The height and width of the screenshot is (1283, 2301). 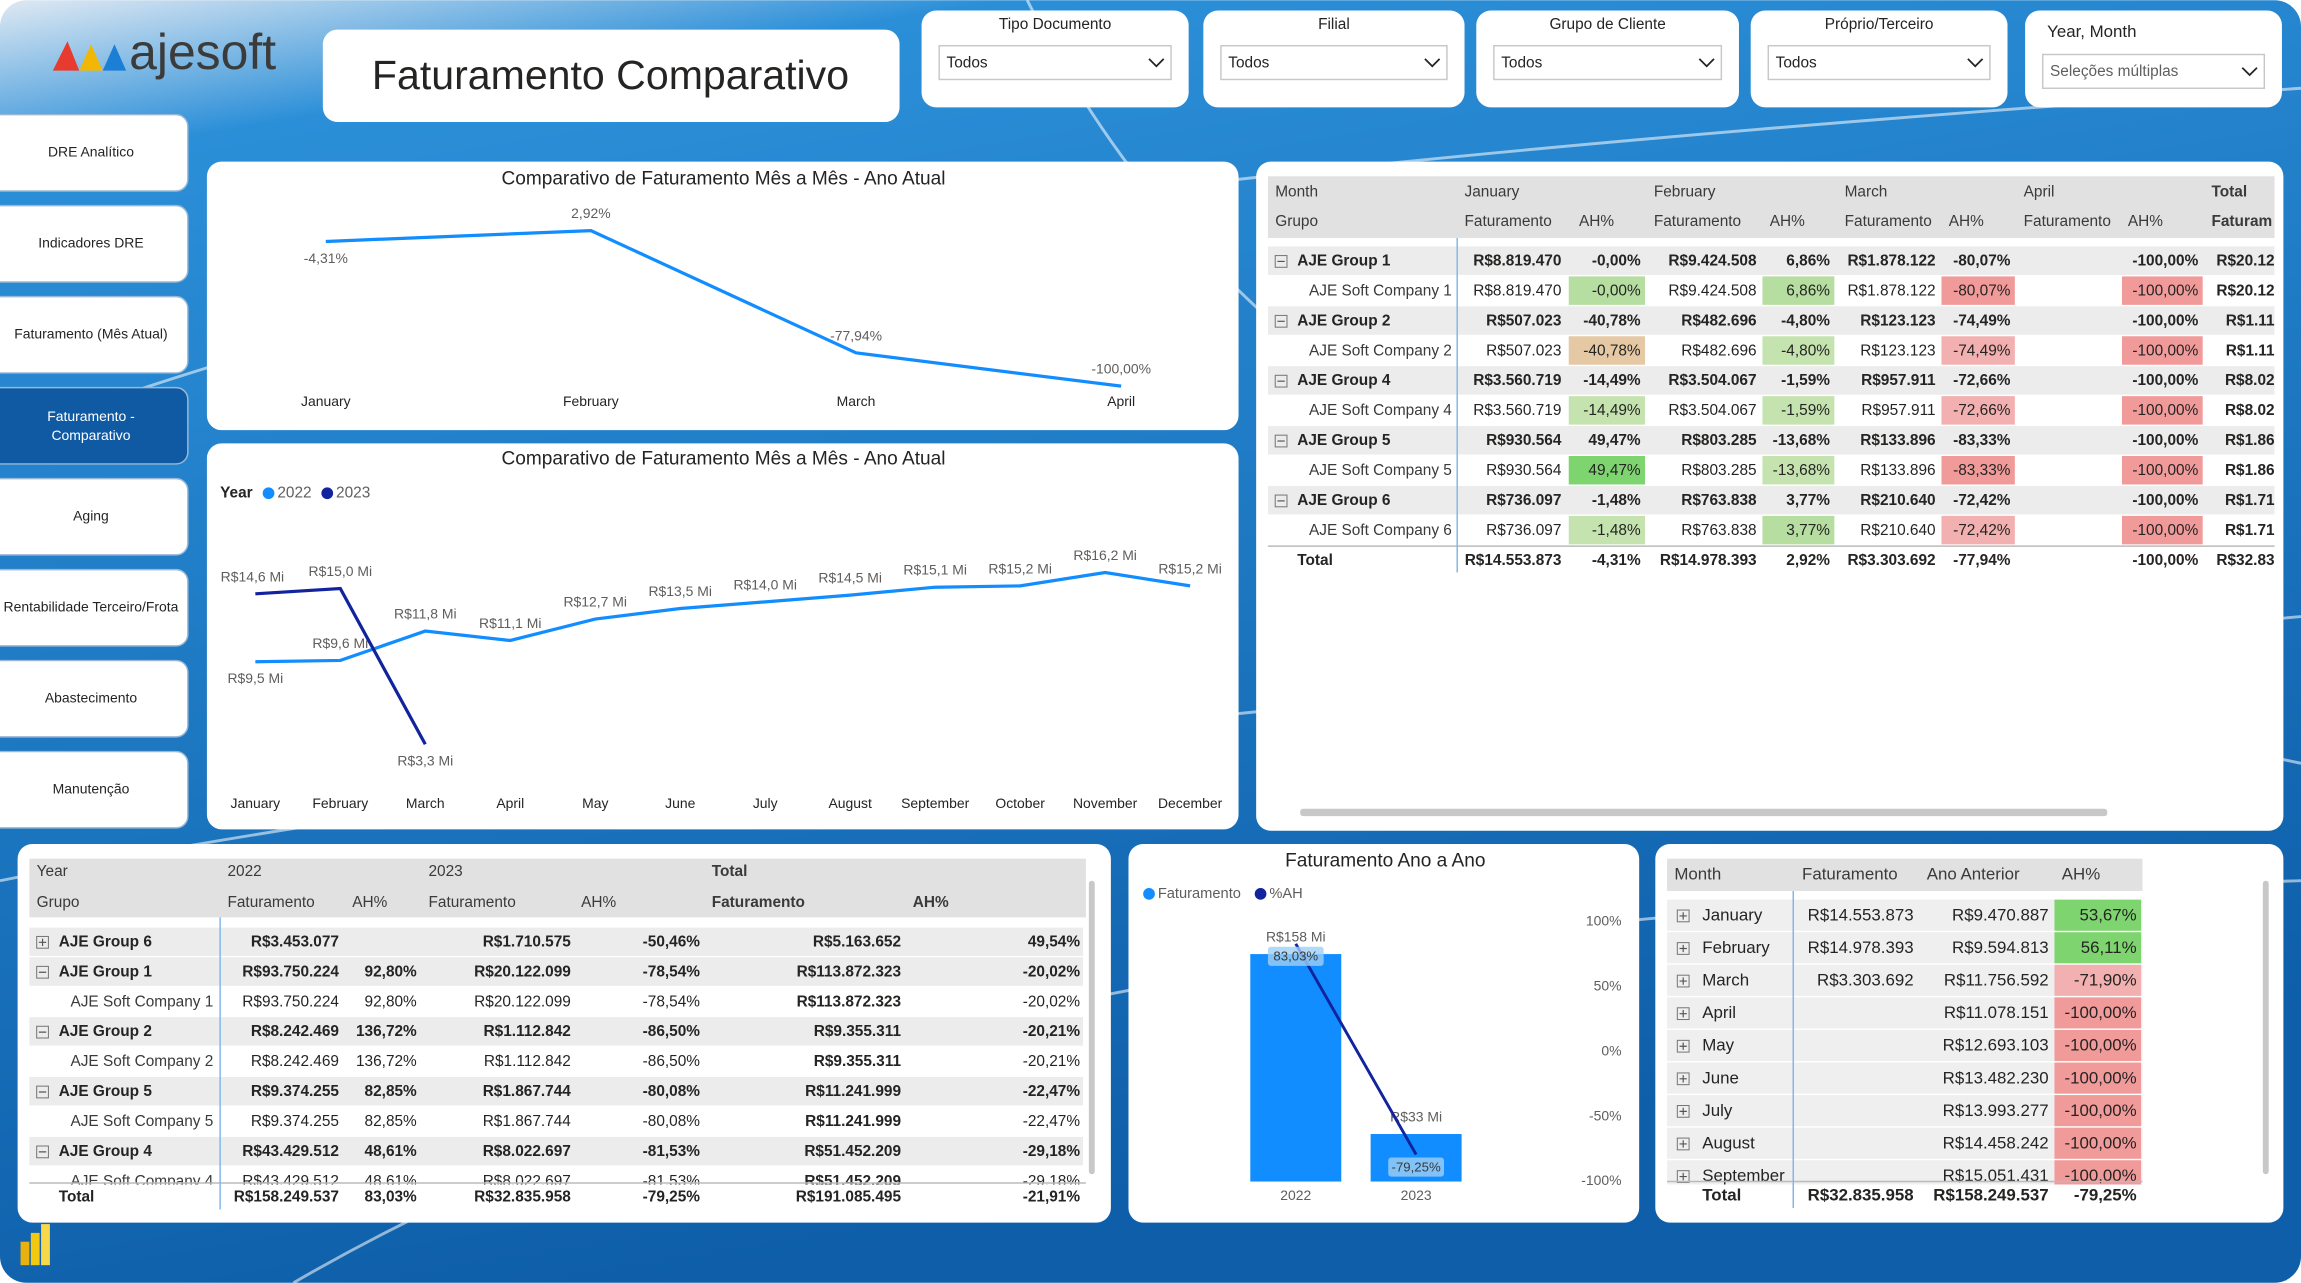 What do you see at coordinates (1343, 500) in the screenshot?
I see `row-header: AJE Group 6` at bounding box center [1343, 500].